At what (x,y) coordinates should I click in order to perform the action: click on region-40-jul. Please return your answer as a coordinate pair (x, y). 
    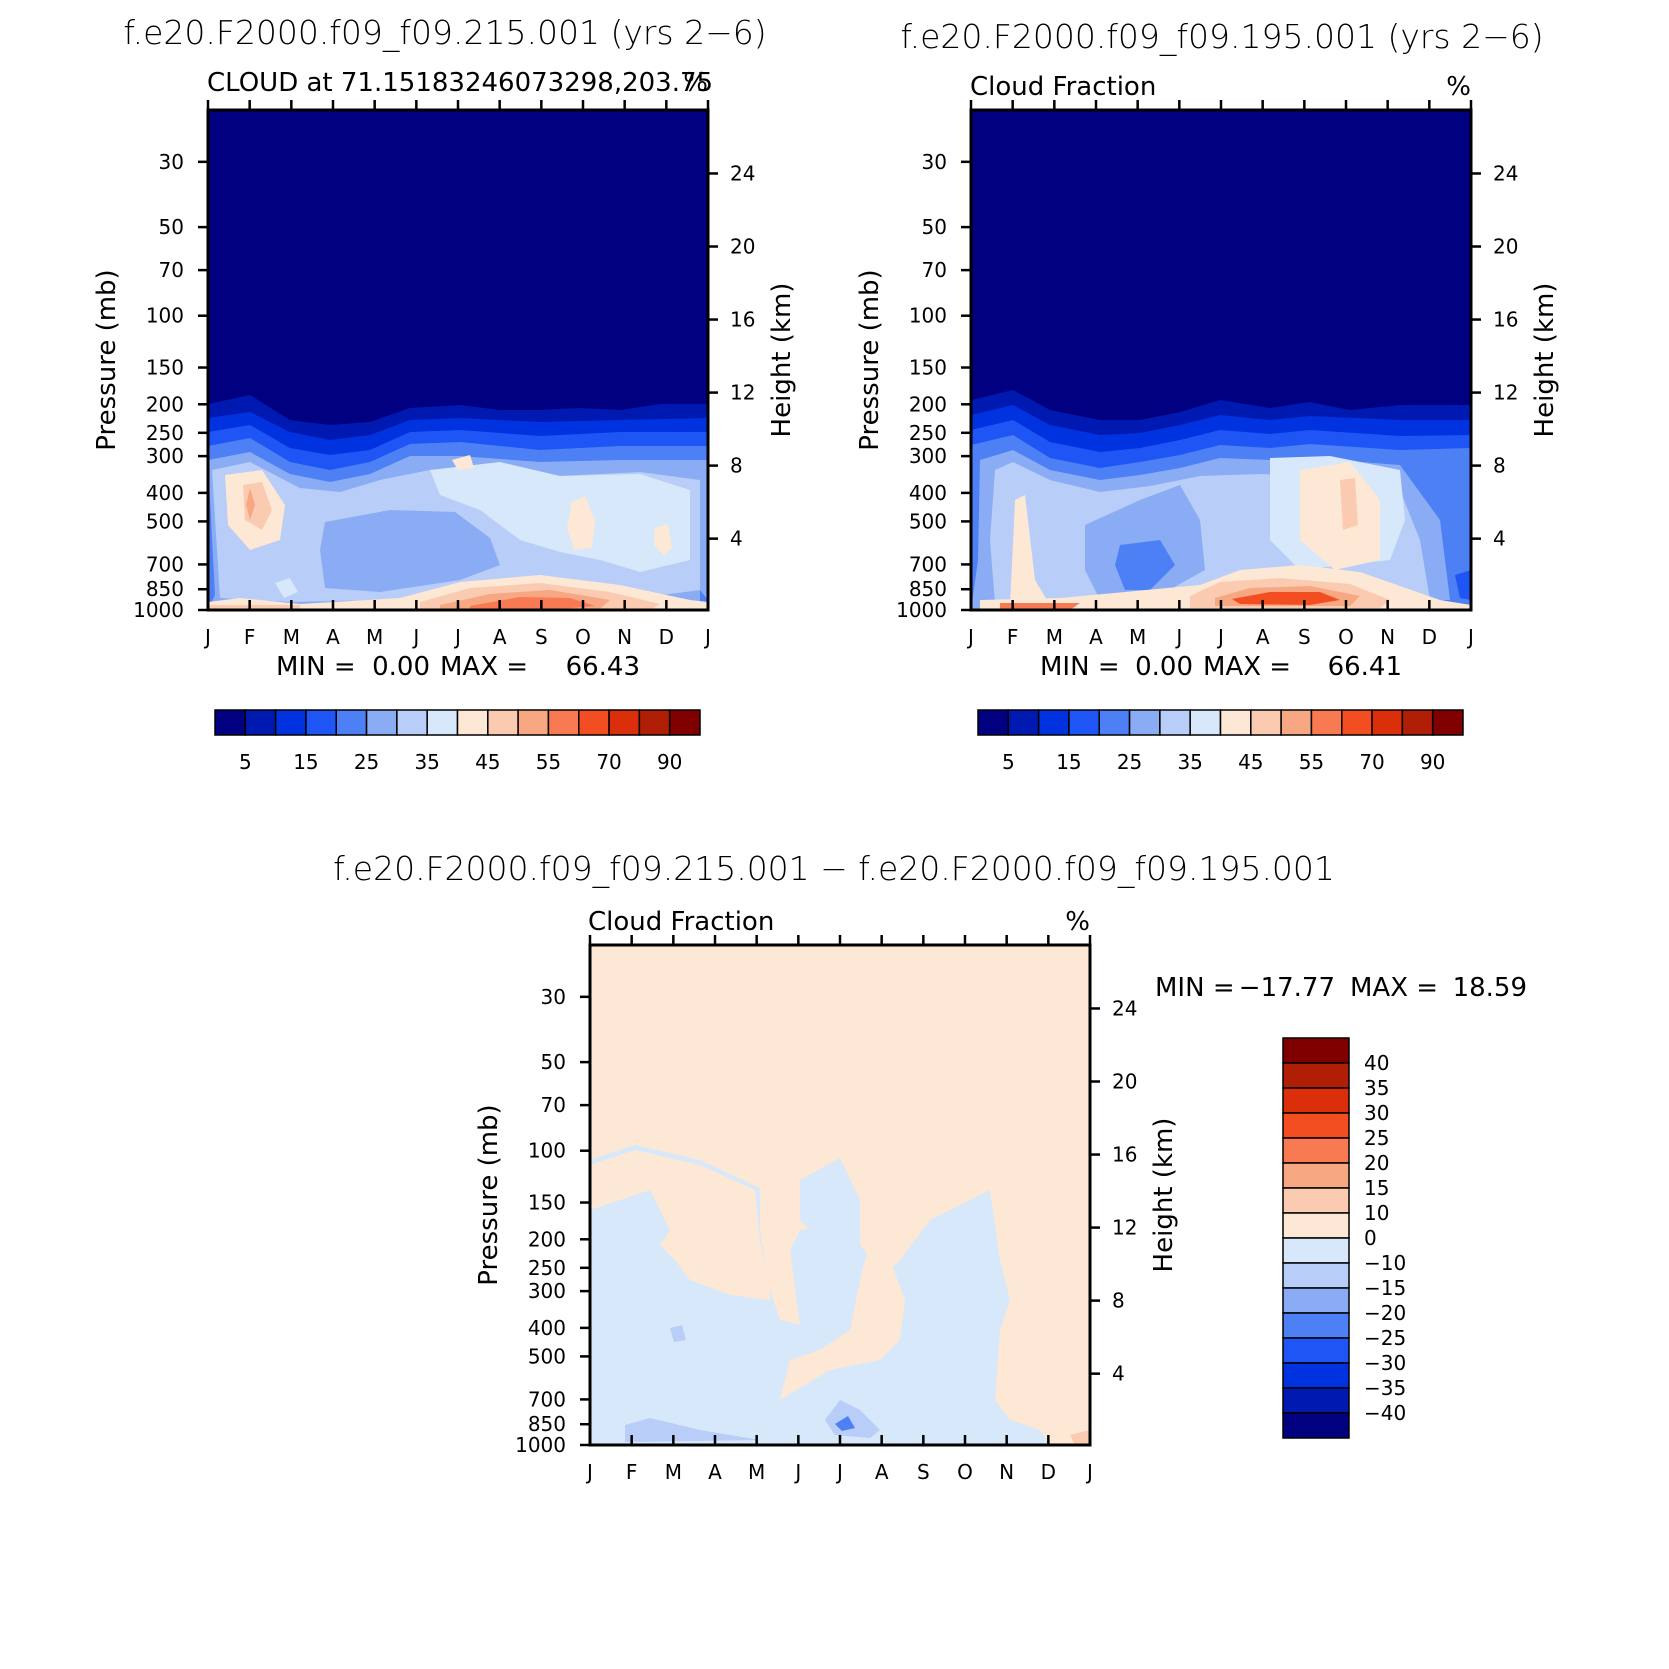
    Looking at the image, I should click on (463, 462).